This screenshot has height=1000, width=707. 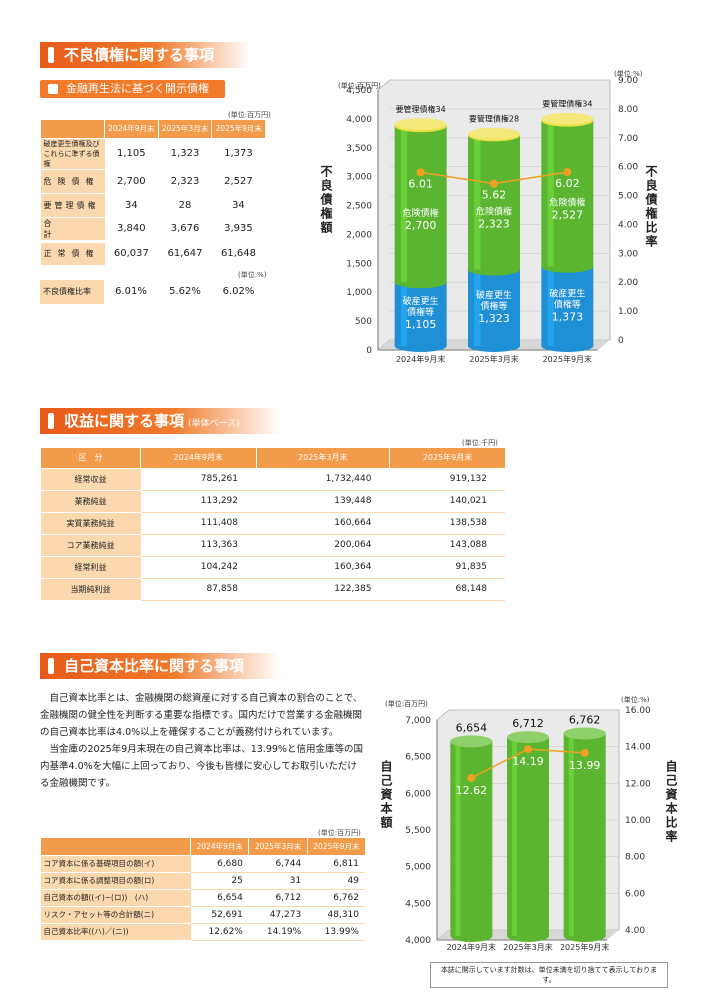 I want to click on col-header: 区 分, so click(x=90, y=458).